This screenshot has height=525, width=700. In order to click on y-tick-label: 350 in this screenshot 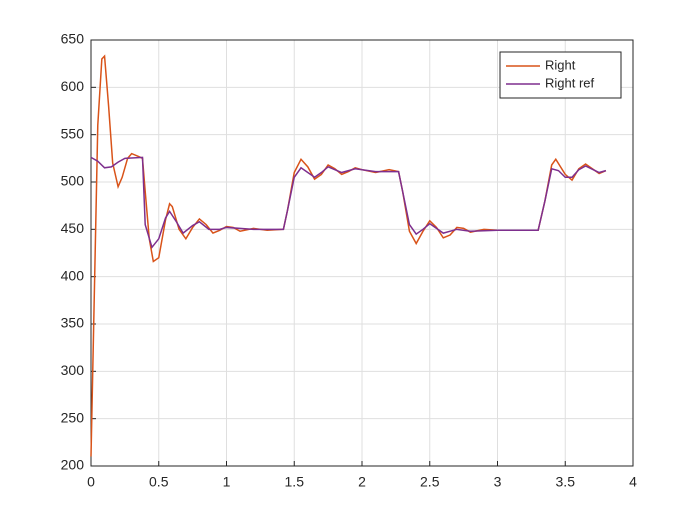, I will do `click(73, 323)`.